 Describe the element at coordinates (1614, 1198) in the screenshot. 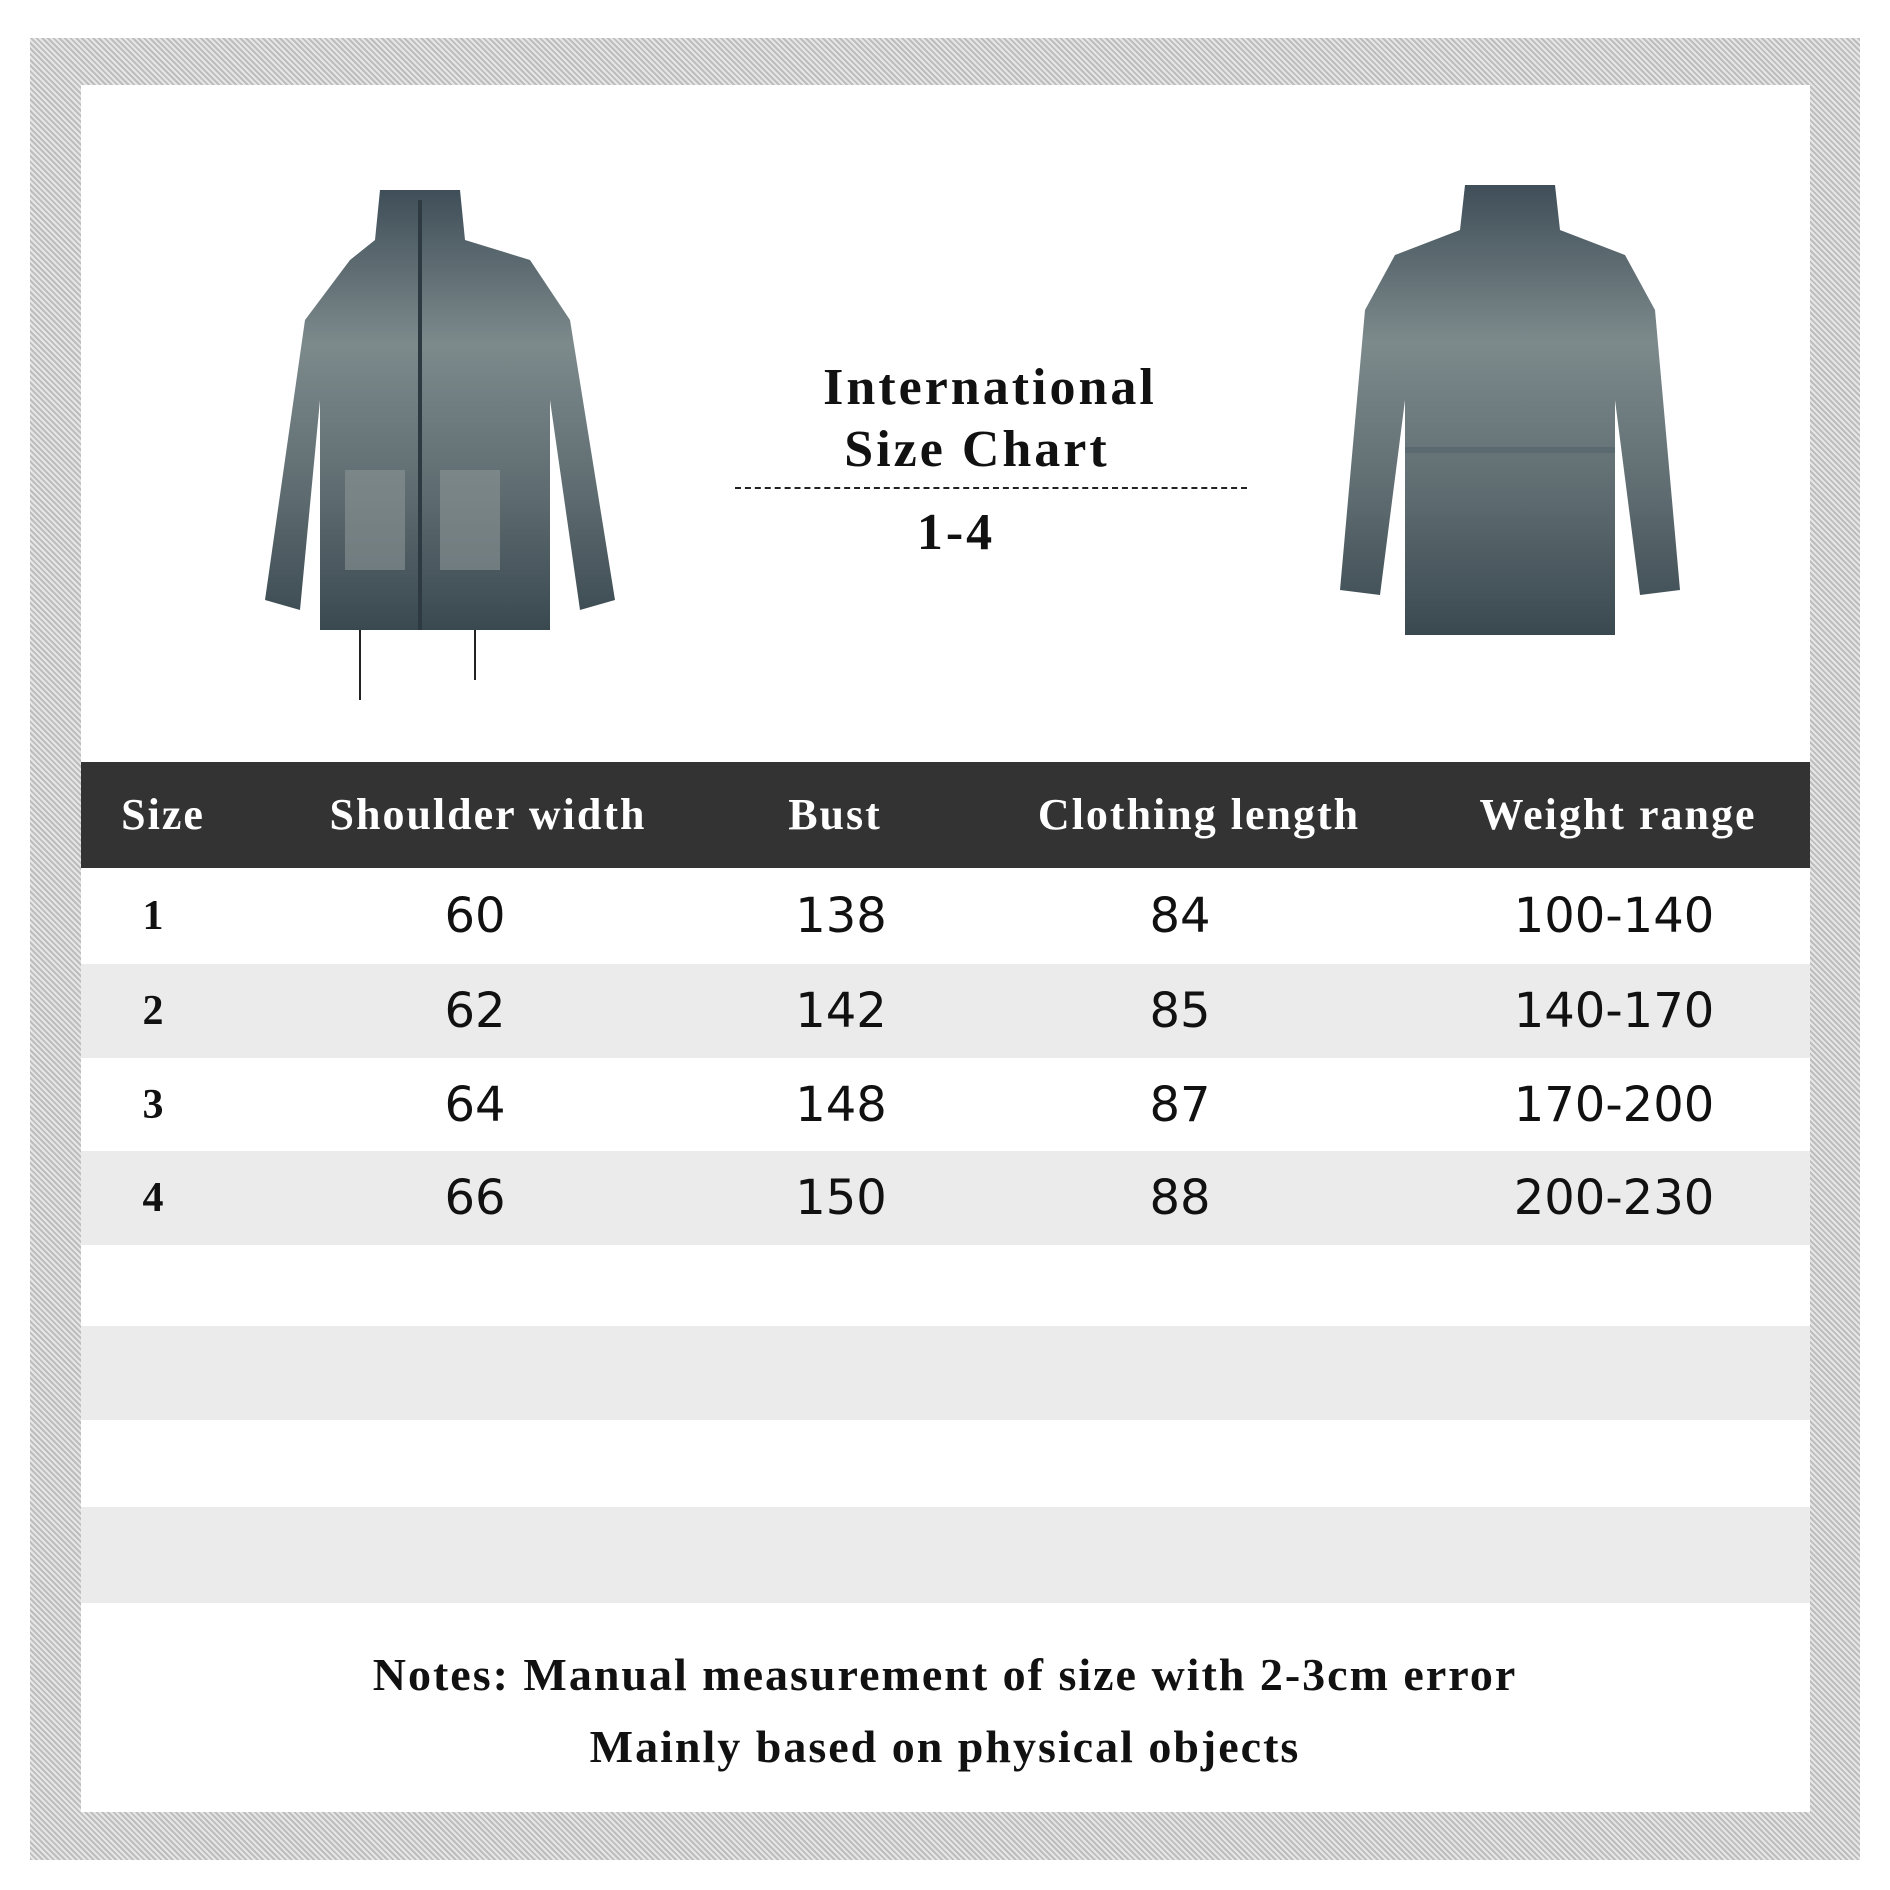

I see `cell-weight-range: 200-230` at that location.